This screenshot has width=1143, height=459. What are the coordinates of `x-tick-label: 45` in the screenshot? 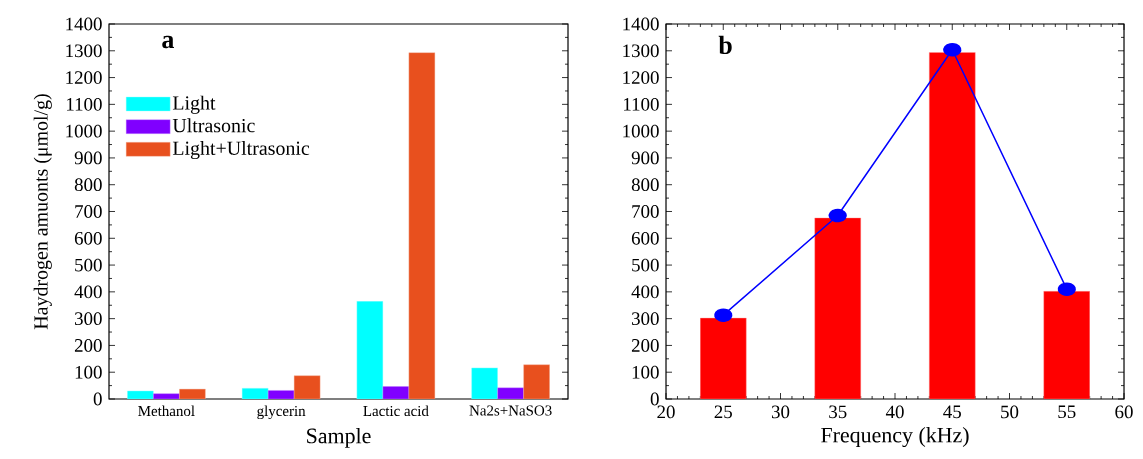 It's located at (952, 412).